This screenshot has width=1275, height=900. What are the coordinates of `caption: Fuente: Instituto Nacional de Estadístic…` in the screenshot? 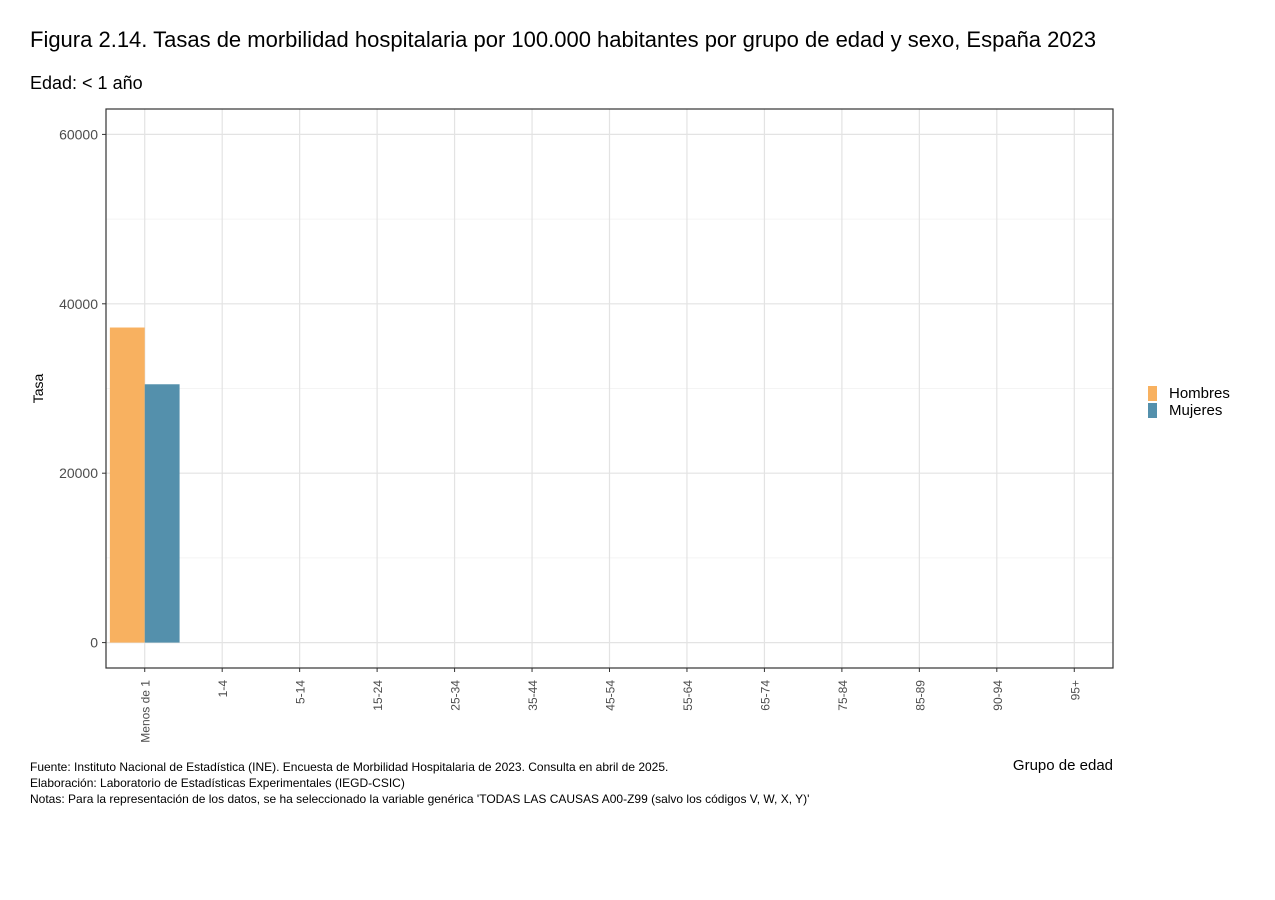 It's located at (419, 783).